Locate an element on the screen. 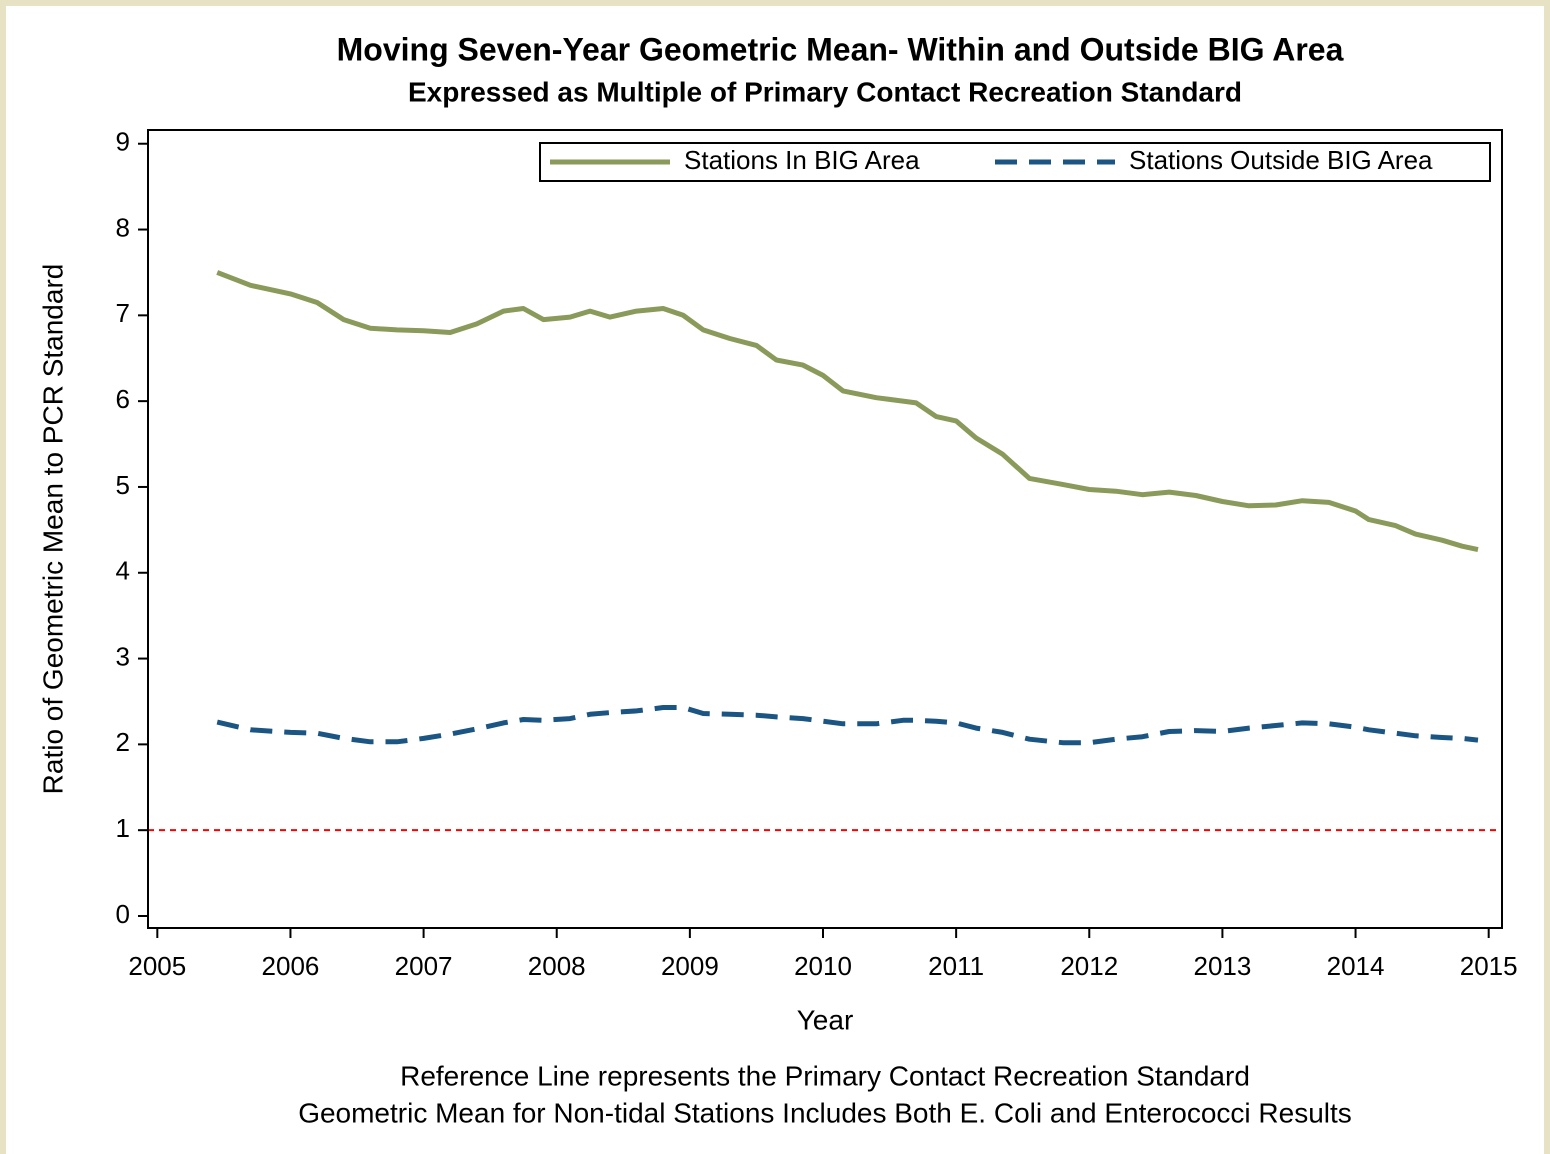  x-axis-label: Year is located at coordinates (825, 1019).